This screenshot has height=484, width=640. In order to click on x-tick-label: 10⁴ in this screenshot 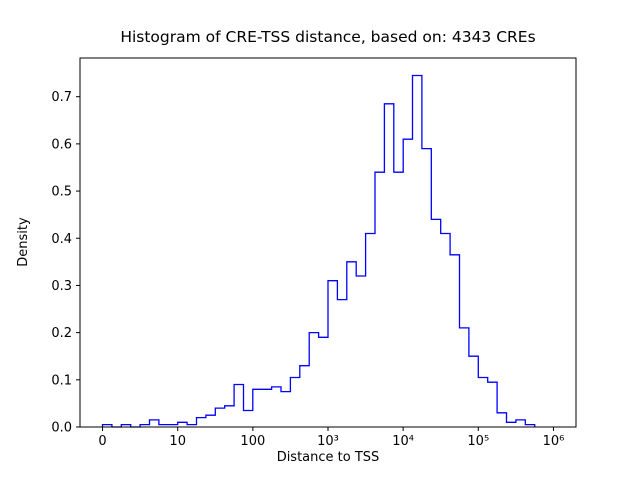, I will do `click(403, 441)`.